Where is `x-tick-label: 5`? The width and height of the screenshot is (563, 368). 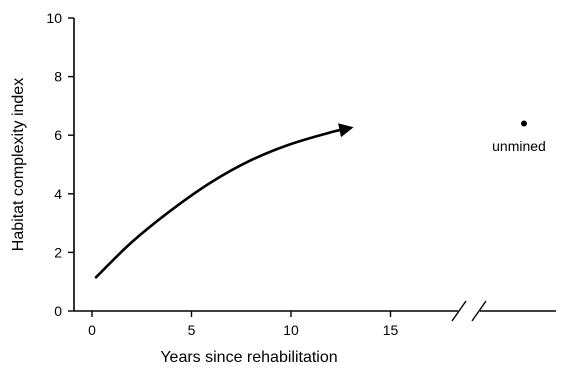 x-tick-label: 5 is located at coordinates (192, 330).